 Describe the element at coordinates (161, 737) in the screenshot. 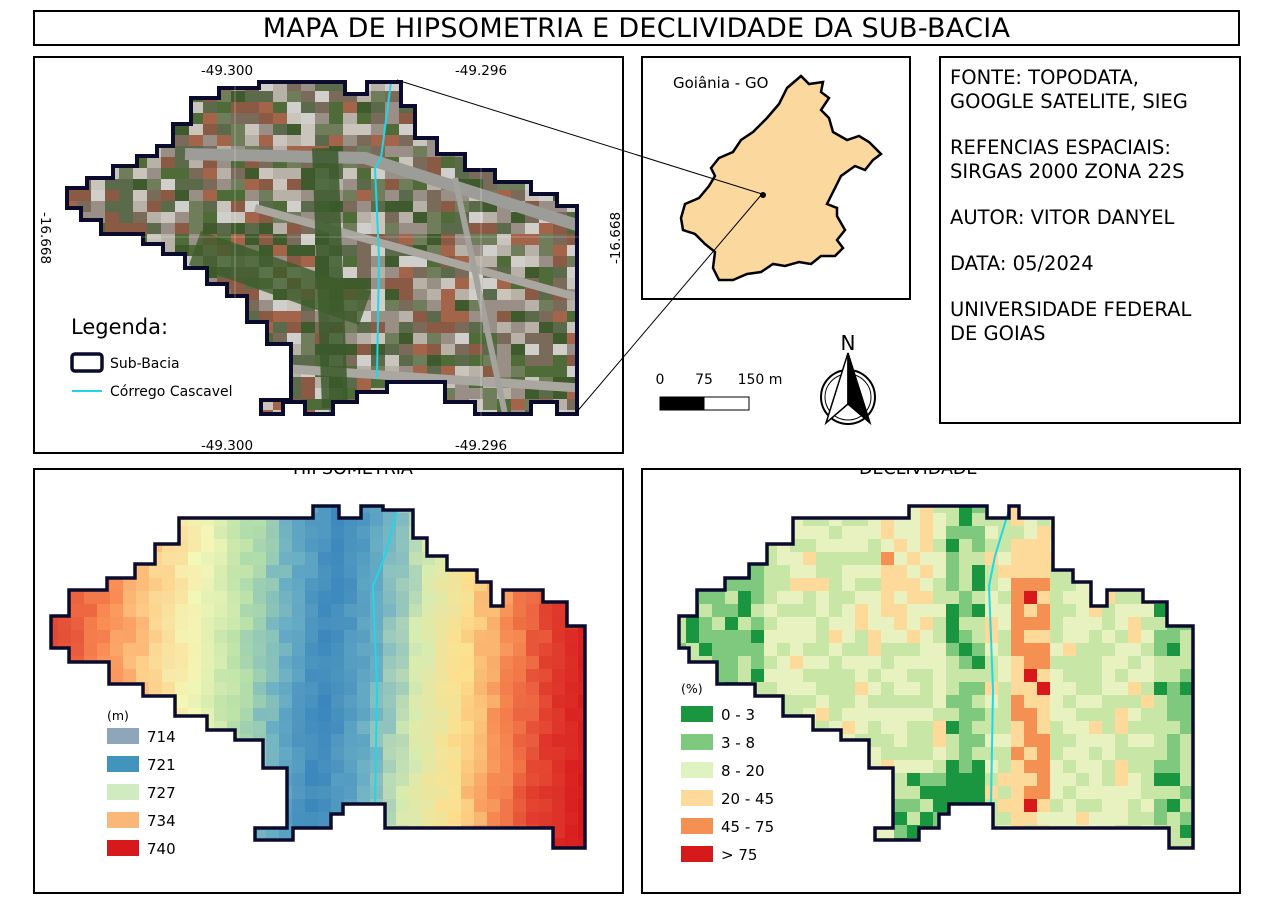

I see `hyp-legend-label: 714` at that location.